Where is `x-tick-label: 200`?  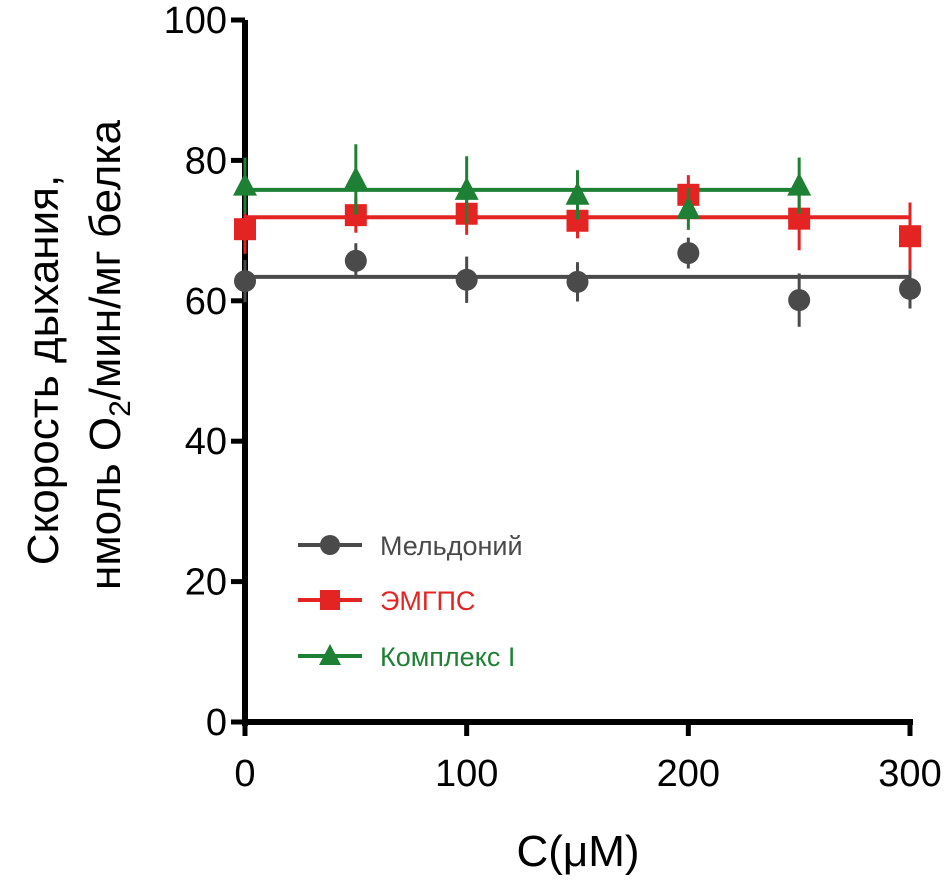 x-tick-label: 200 is located at coordinates (688, 774).